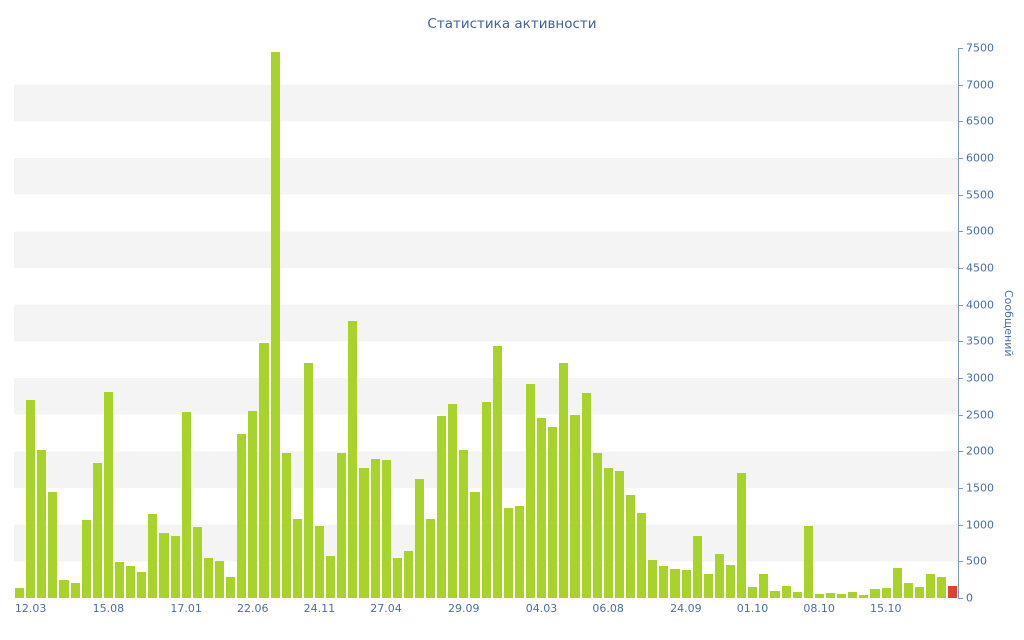 The height and width of the screenshot is (640, 1024). I want to click on y-axis-tick-label: 5500, so click(980, 195).